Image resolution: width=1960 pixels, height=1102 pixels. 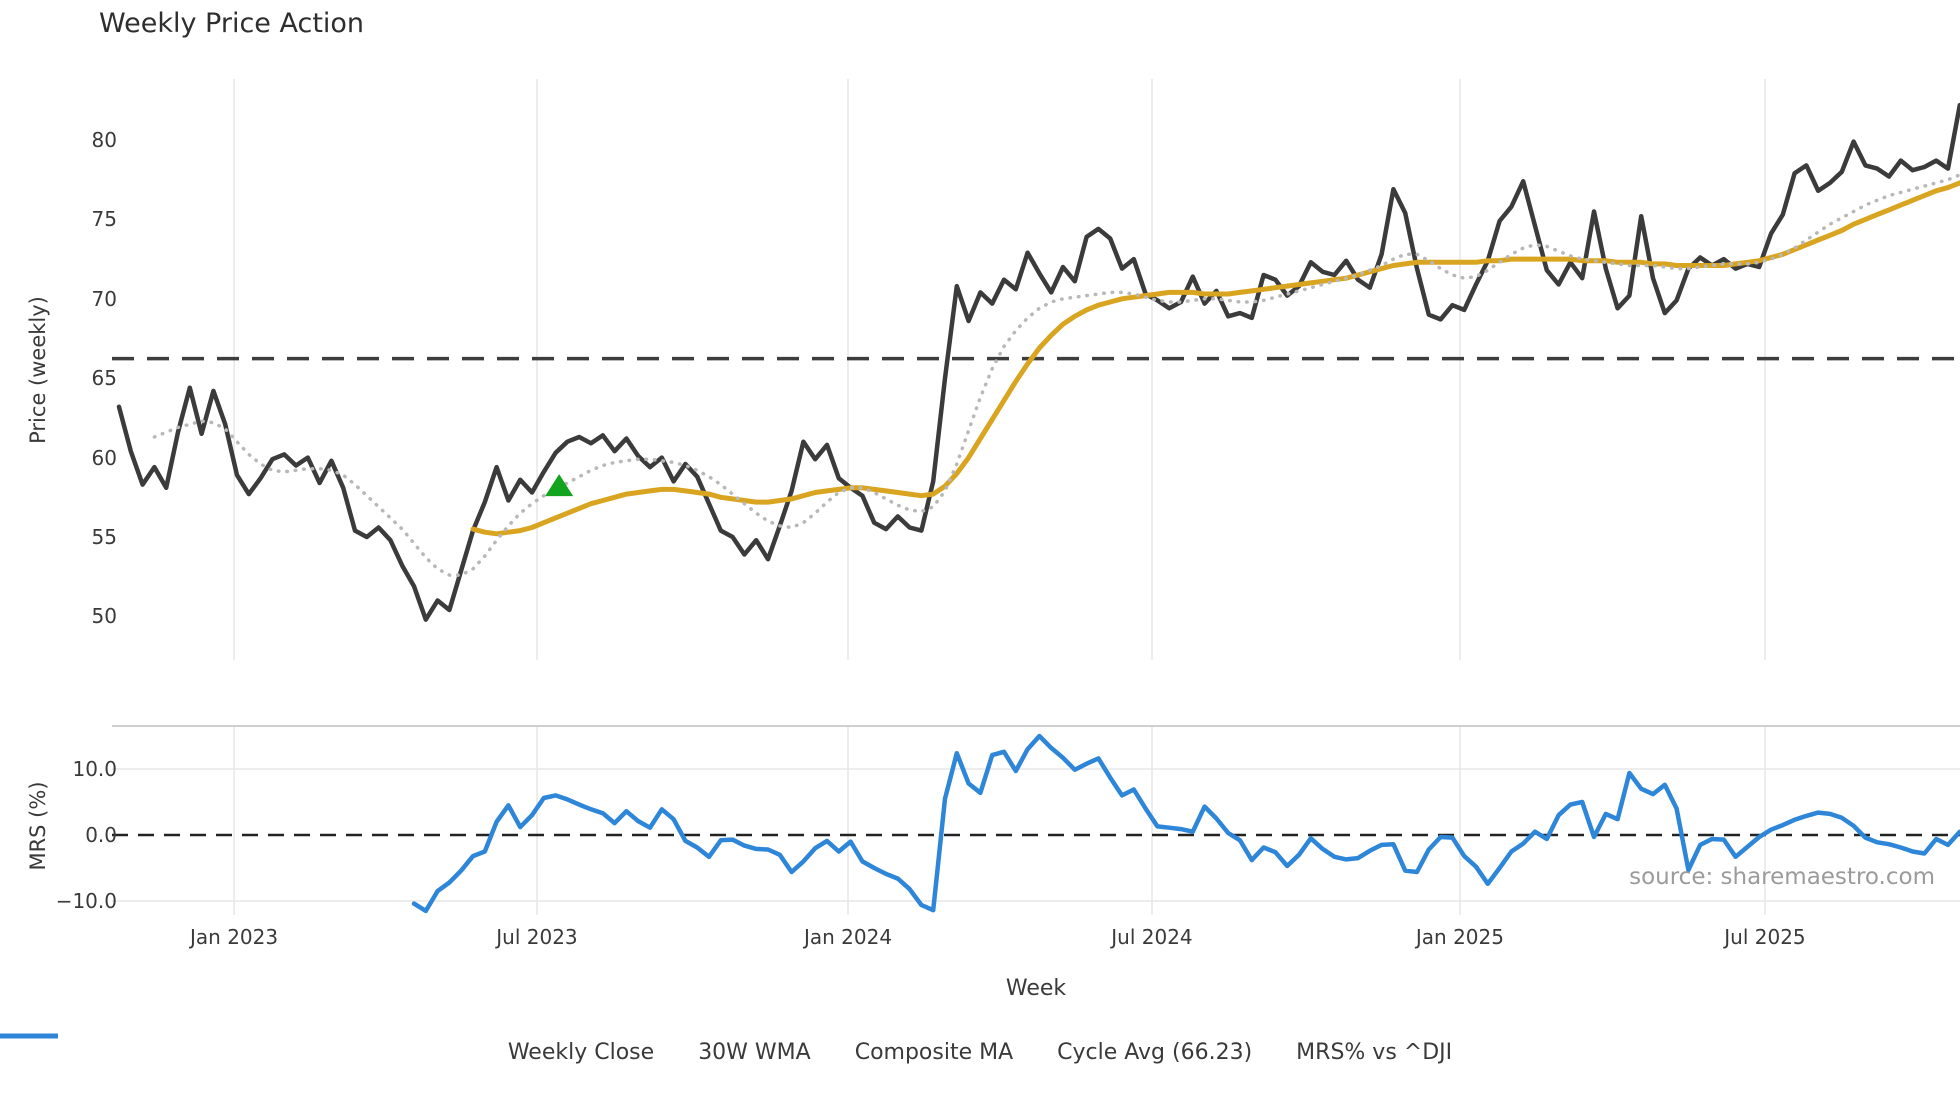 What do you see at coordinates (1459, 937) in the screenshot?
I see `x-tick-label: Jan 2025` at bounding box center [1459, 937].